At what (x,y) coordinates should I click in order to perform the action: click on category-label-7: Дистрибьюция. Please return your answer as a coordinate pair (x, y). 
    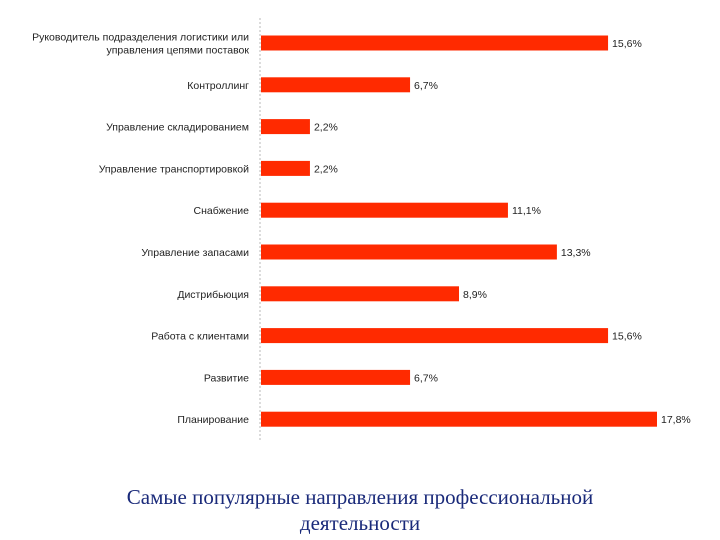
    Looking at the image, I should click on (213, 295).